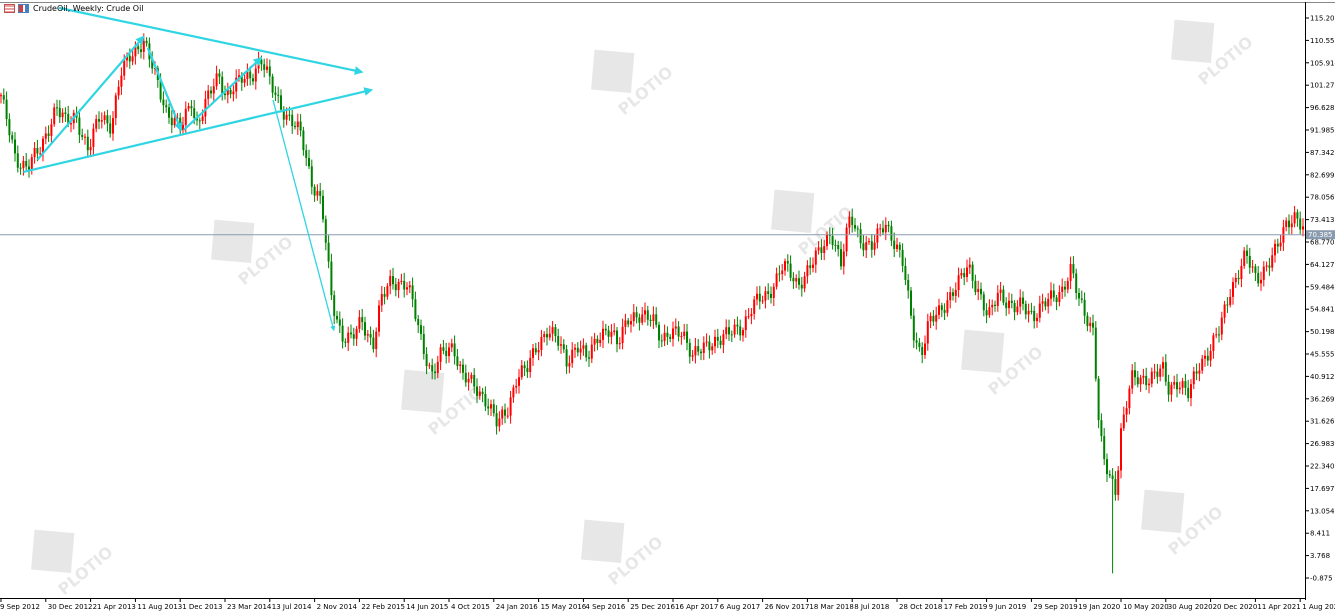 This screenshot has height=614, width=1335. I want to click on y-tick-label: 31.626, so click(1322, 422).